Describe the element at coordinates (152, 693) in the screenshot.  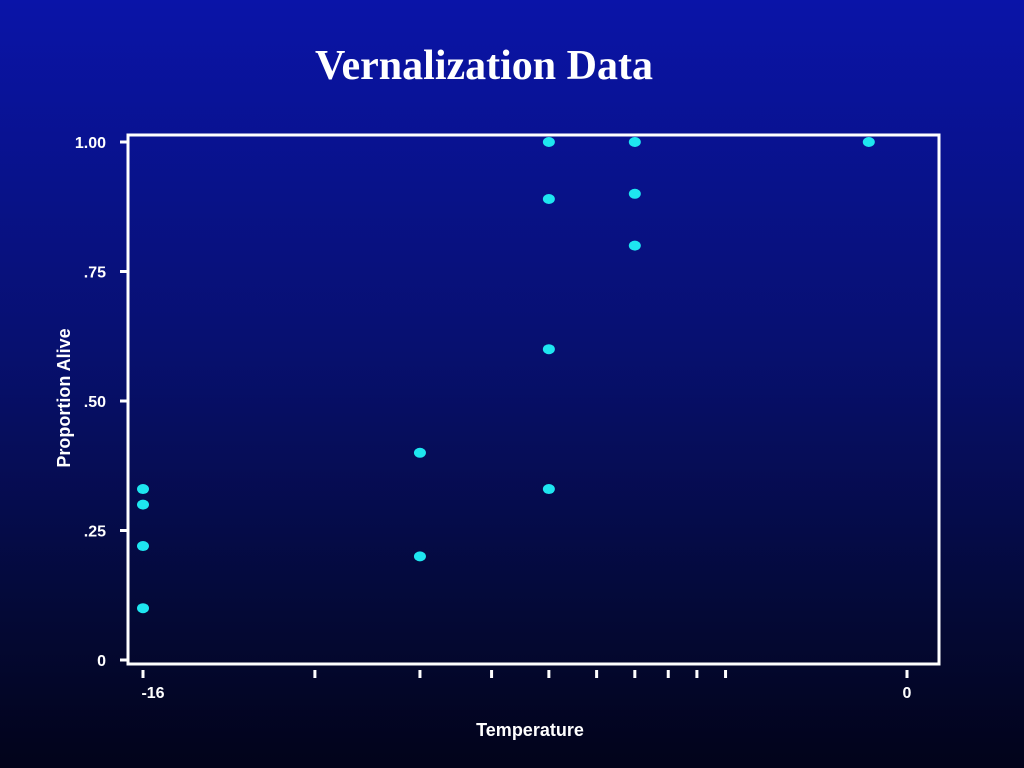
I see `x-tick-label: -16` at that location.